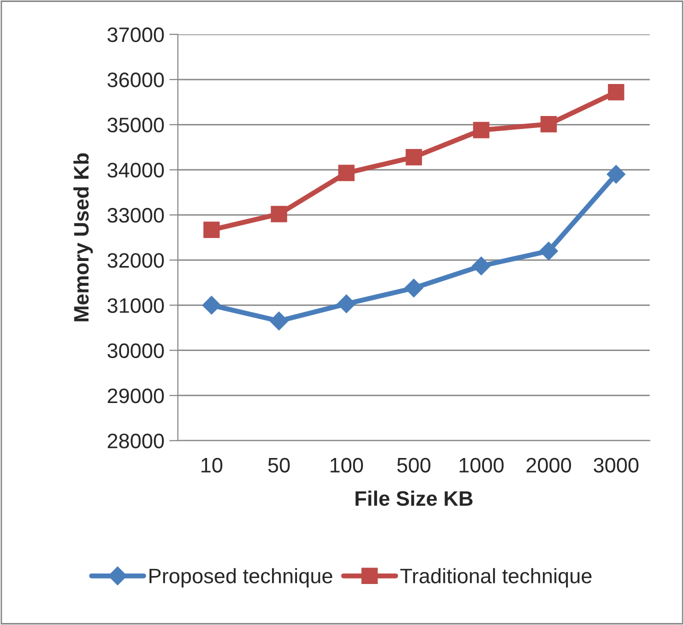  Describe the element at coordinates (482, 465) in the screenshot. I see `x-tick-label: 1000` at that location.